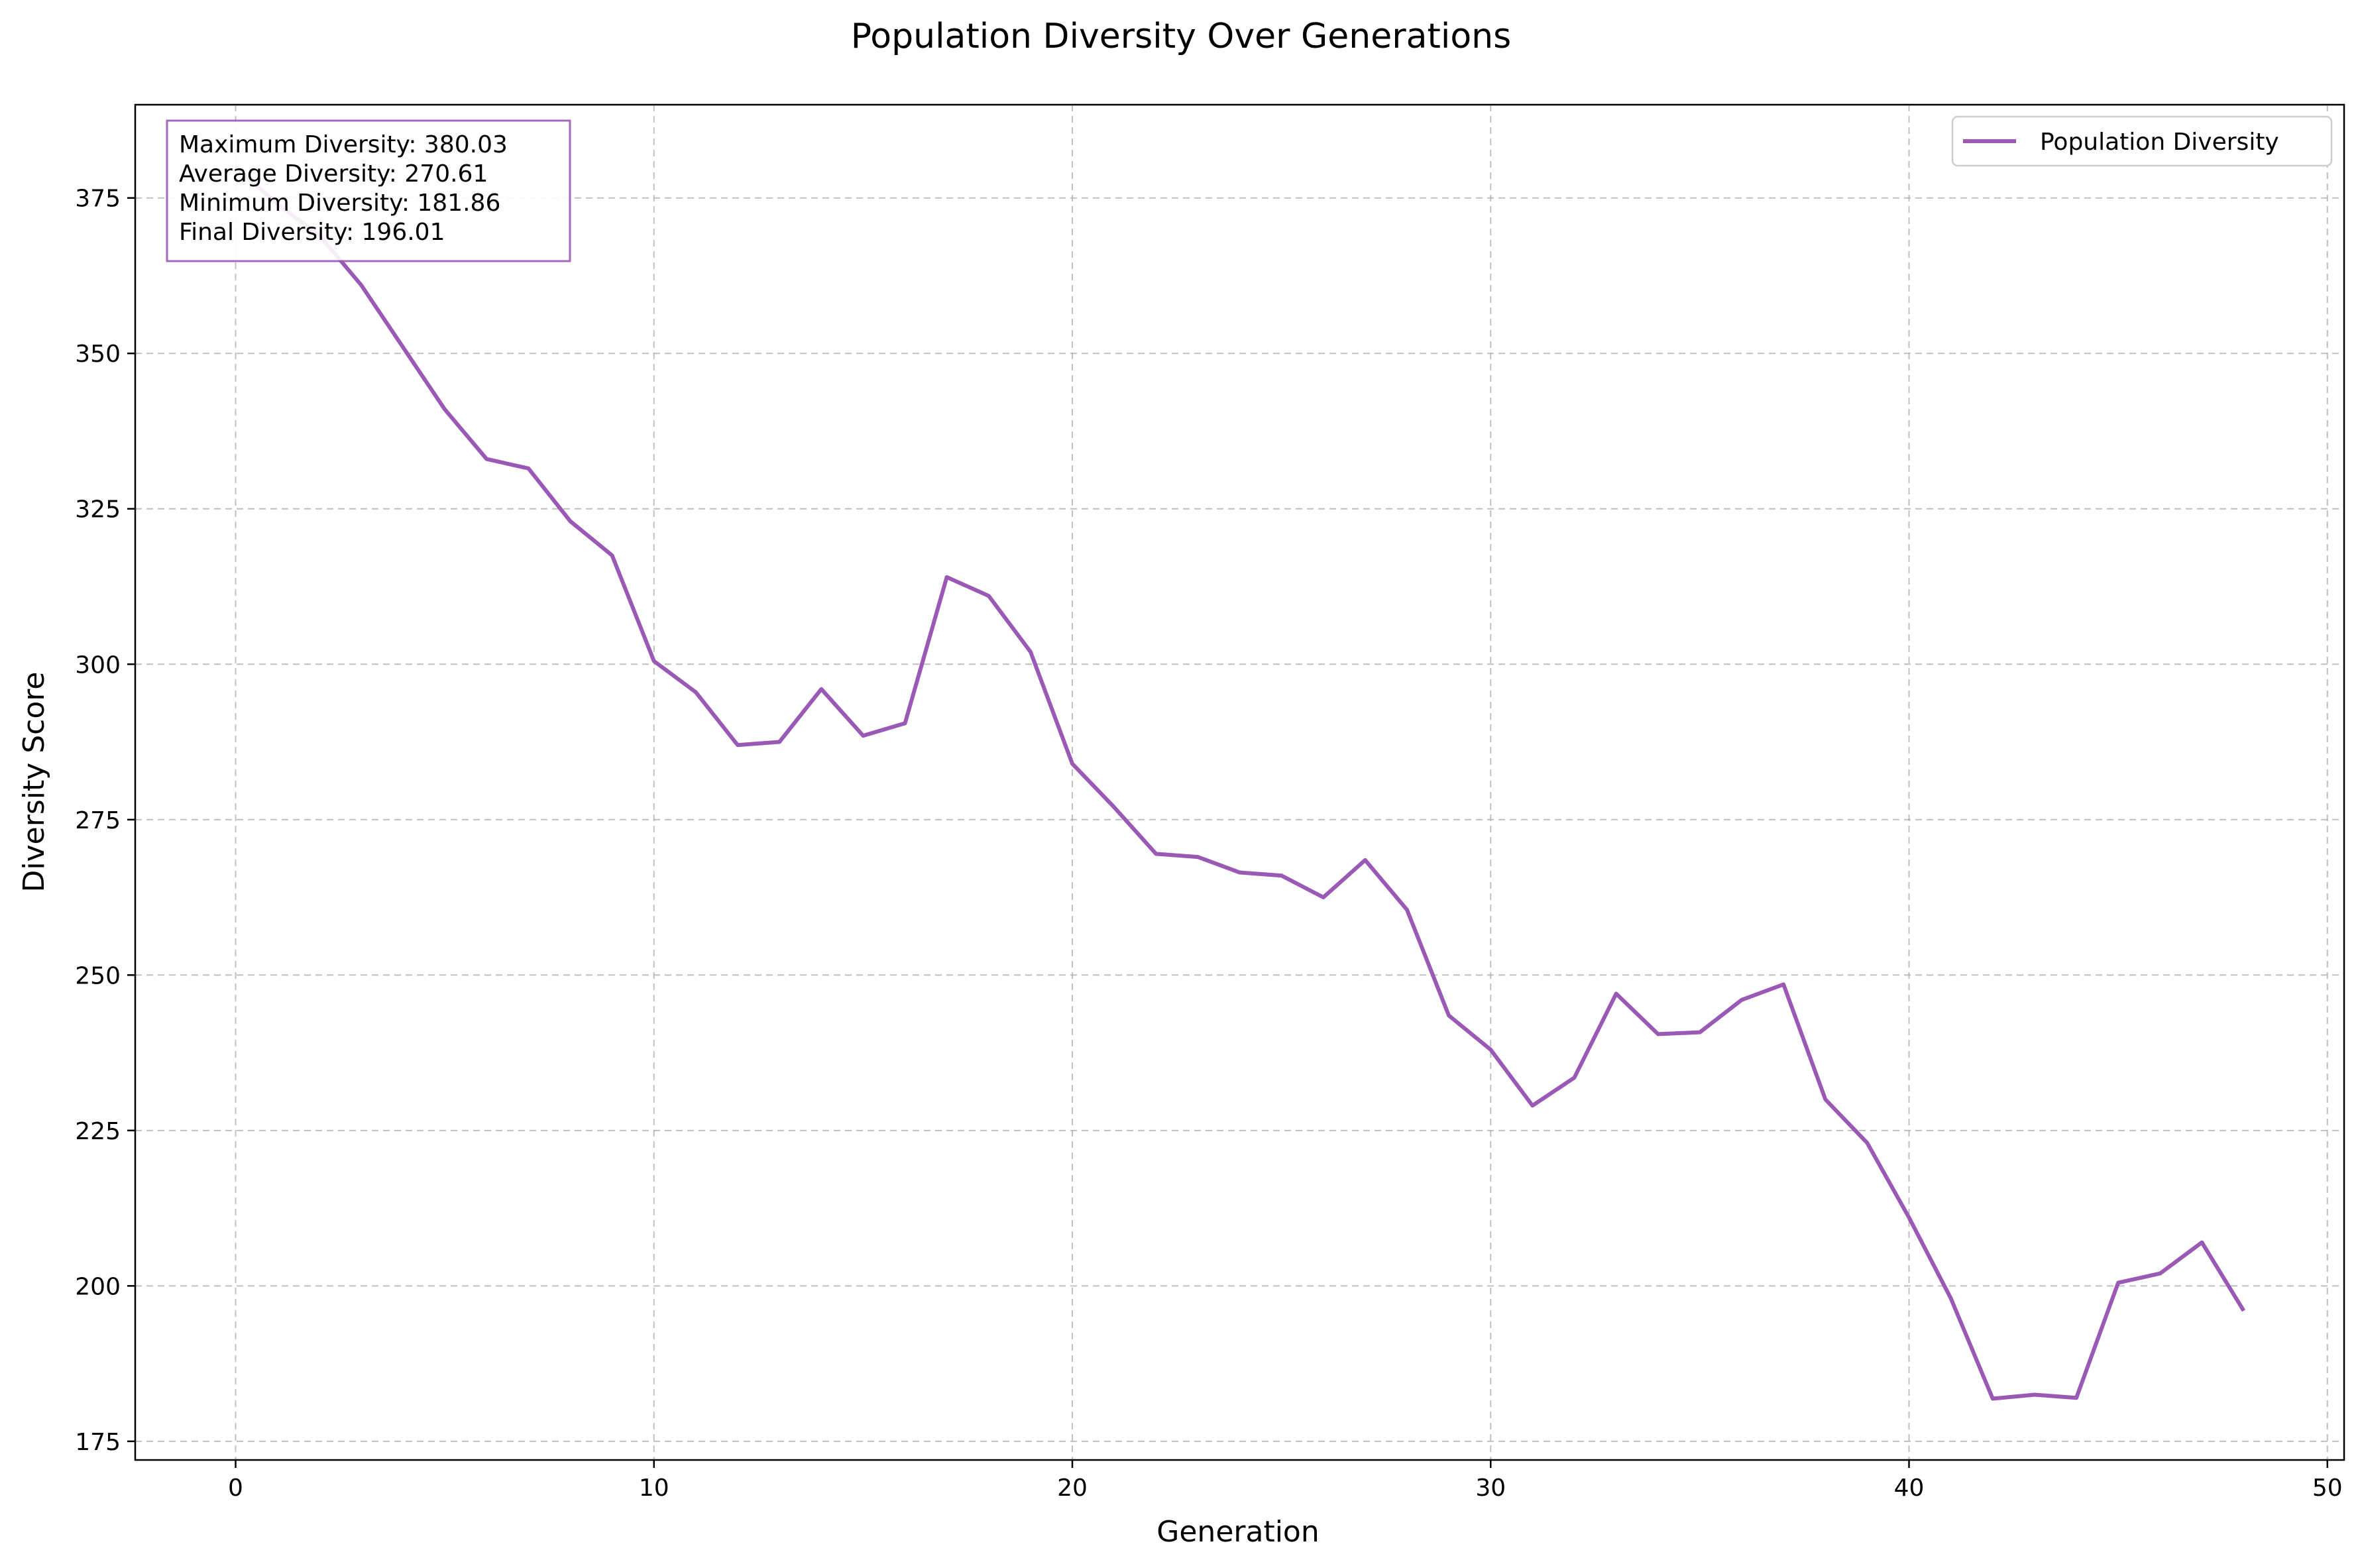  What do you see at coordinates (333, 174) in the screenshot?
I see `stat-average: Average Diversity: 270.61` at bounding box center [333, 174].